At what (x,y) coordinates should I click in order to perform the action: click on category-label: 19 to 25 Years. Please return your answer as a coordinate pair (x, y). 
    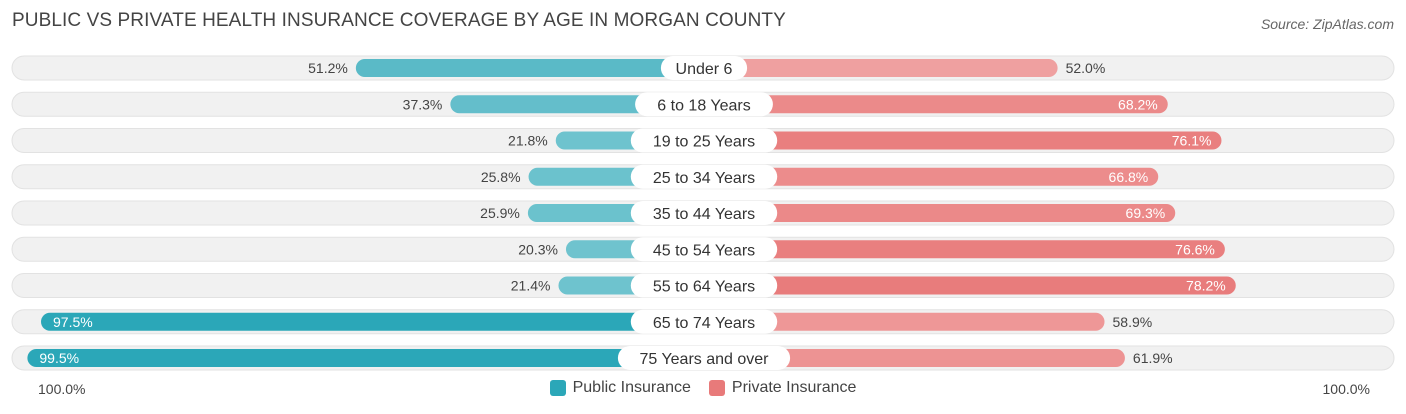
    Looking at the image, I should click on (704, 142).